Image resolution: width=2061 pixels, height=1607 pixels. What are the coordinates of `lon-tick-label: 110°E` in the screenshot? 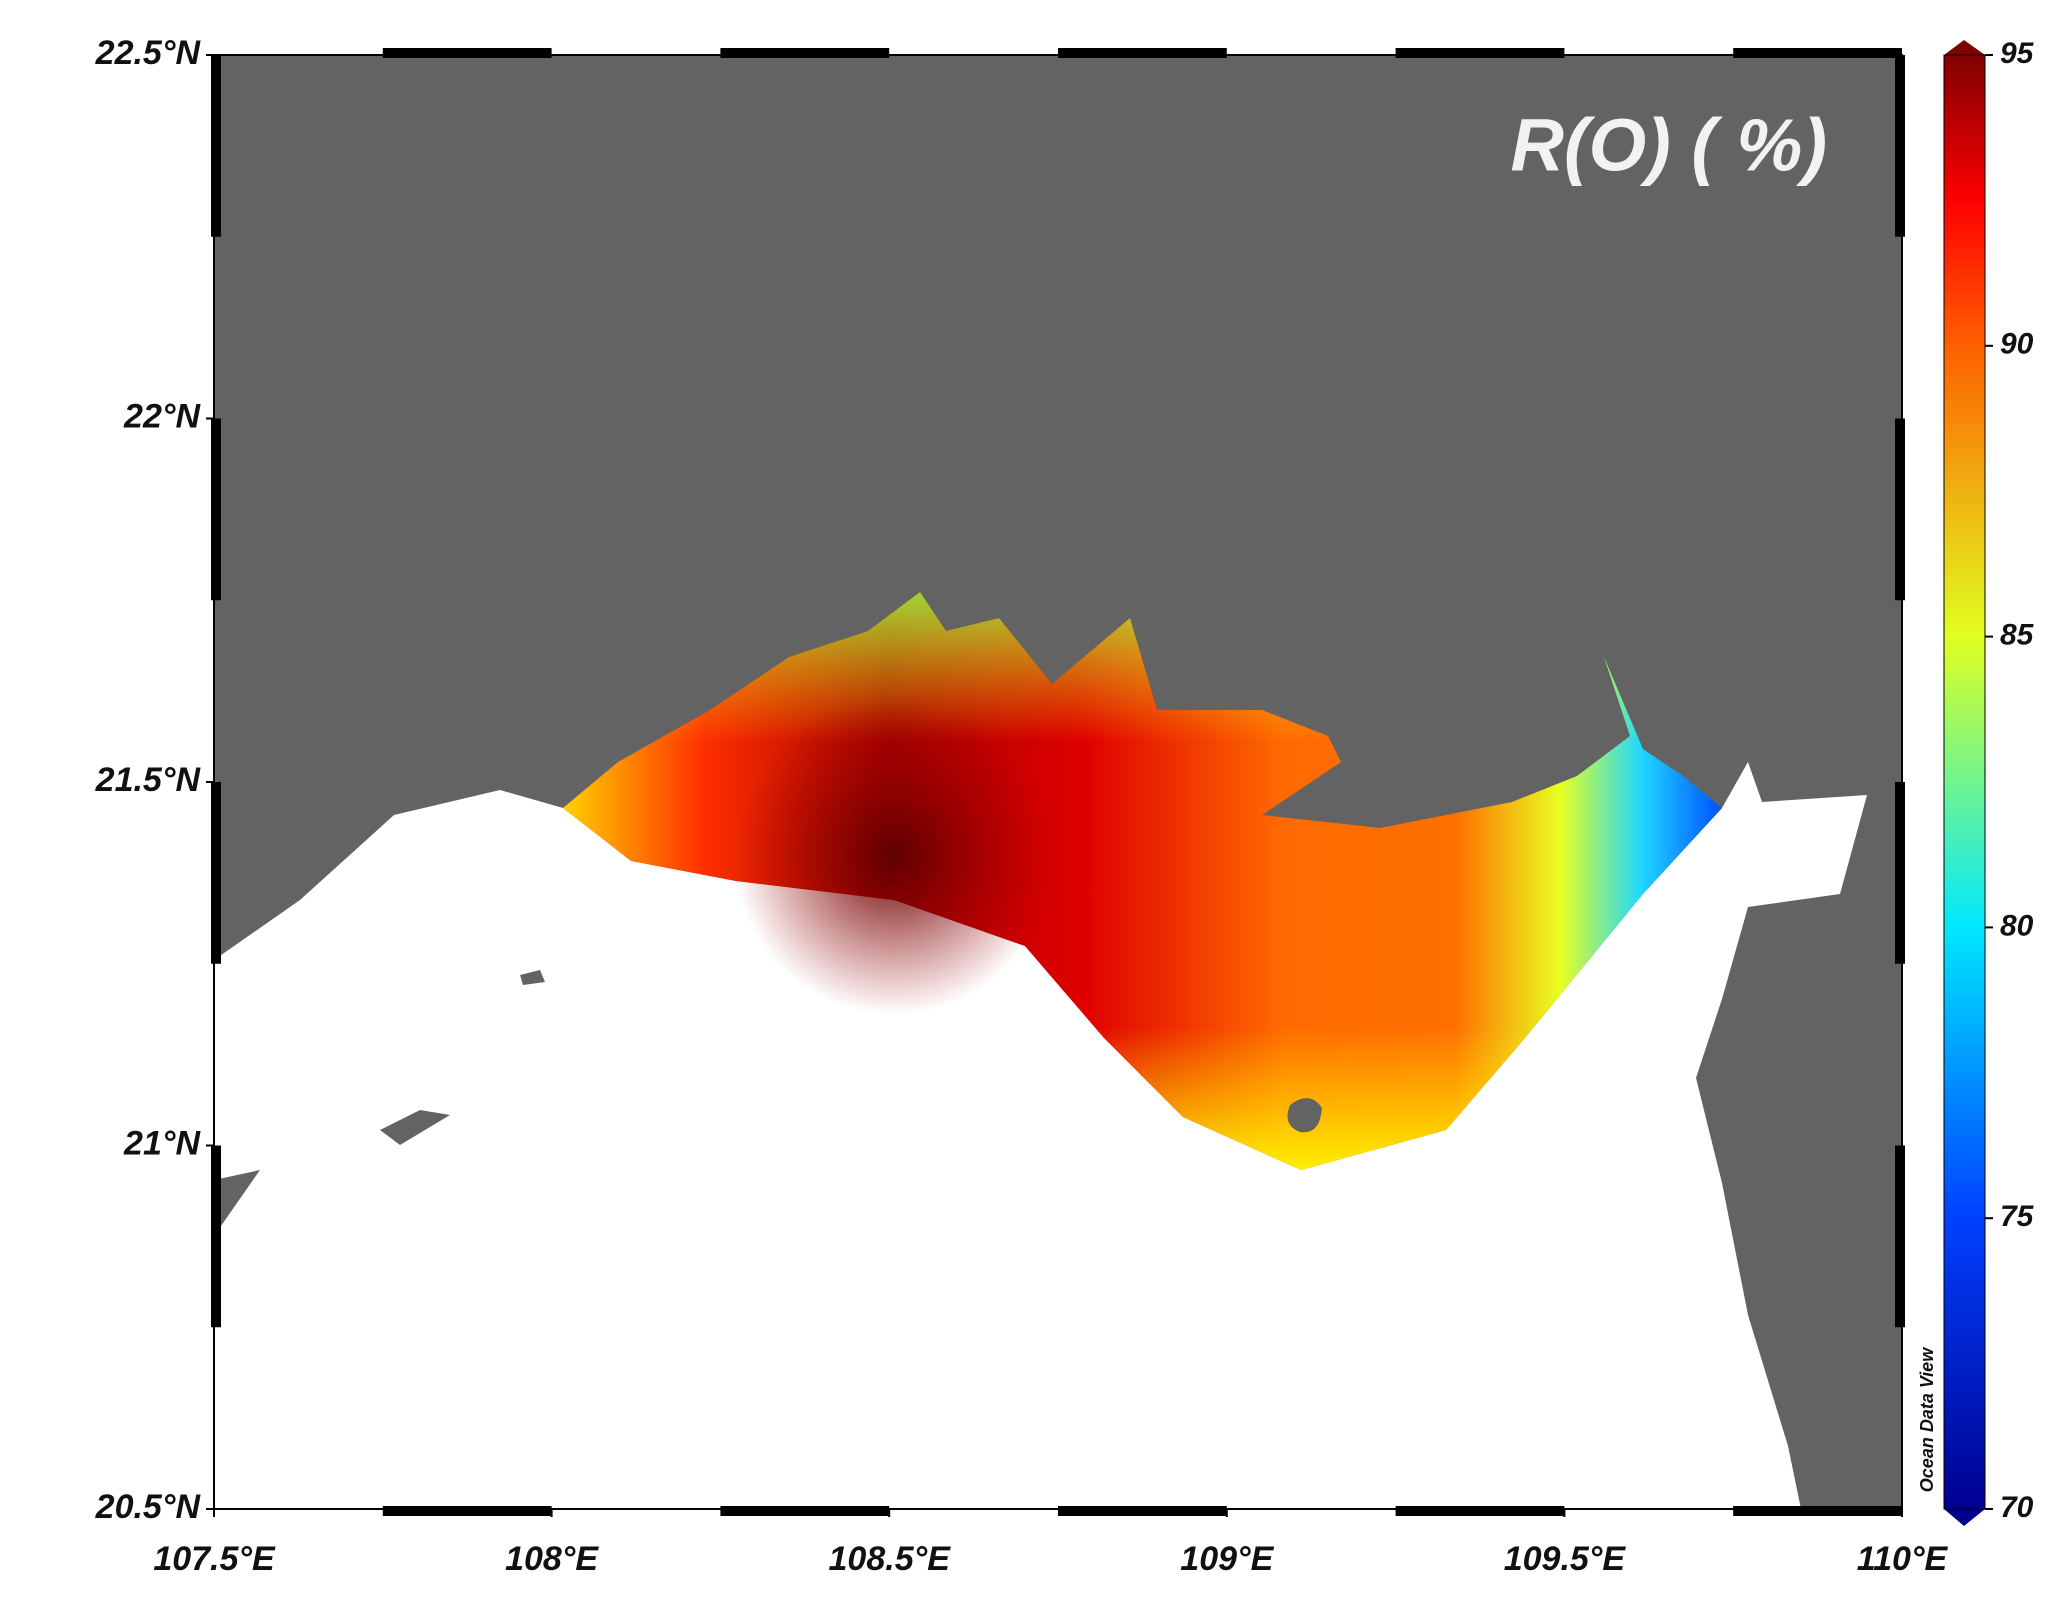 It's located at (1903, 1559).